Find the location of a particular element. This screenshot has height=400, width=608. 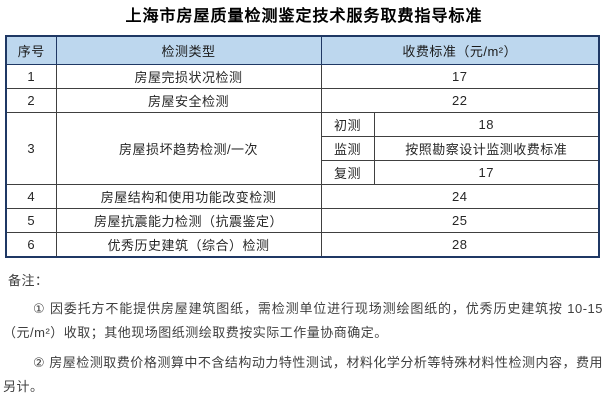

table-row: 4 房屋结构和使用功能改变检测 24 is located at coordinates (302, 196).